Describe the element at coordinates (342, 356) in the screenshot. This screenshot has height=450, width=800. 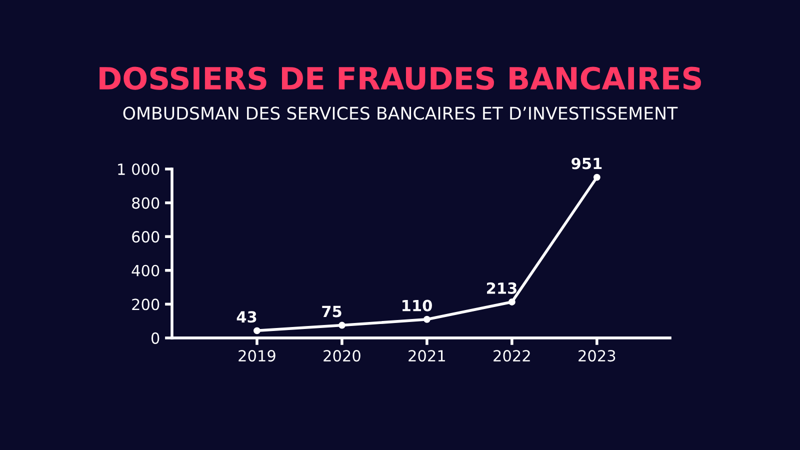
I see `x-tick-label: 2020` at that location.